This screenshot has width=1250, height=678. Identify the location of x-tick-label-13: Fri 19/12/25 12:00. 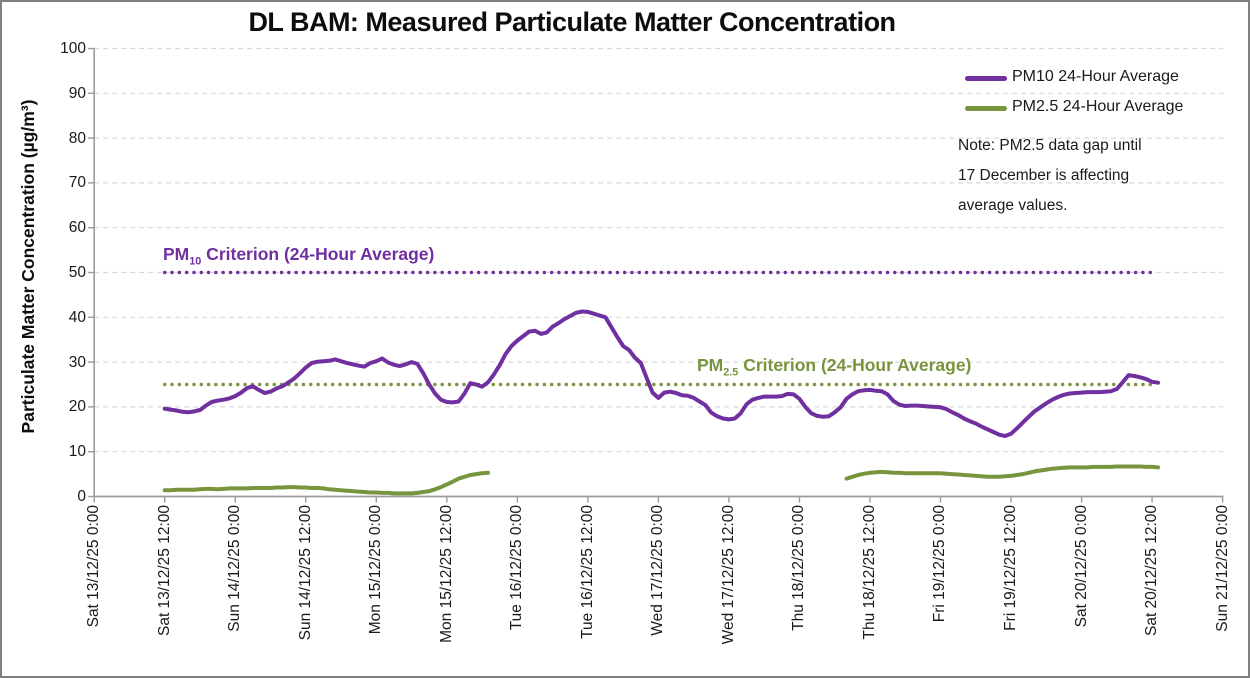
(1011, 568).